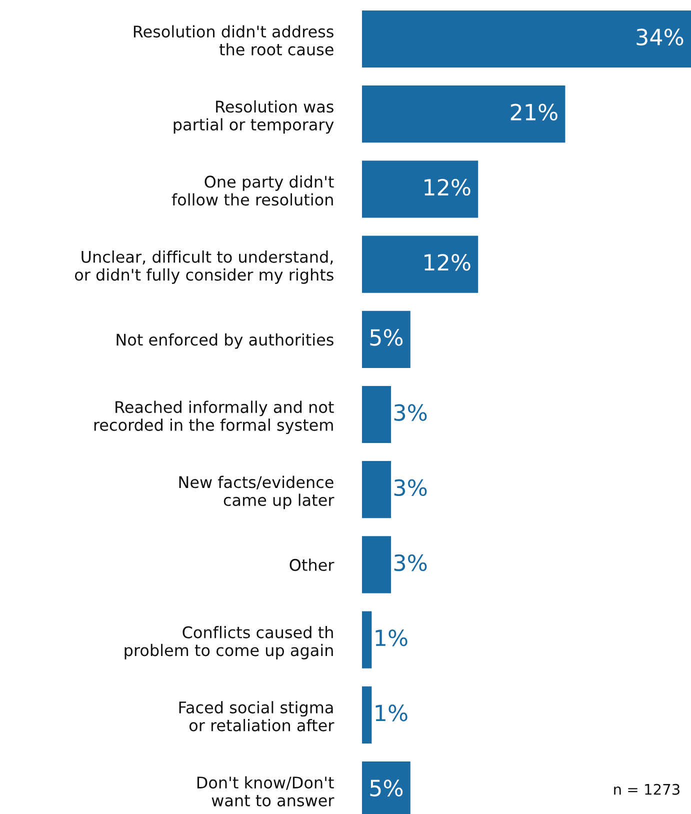  Describe the element at coordinates (660, 37) in the screenshot. I see `data-label: 34%` at that location.